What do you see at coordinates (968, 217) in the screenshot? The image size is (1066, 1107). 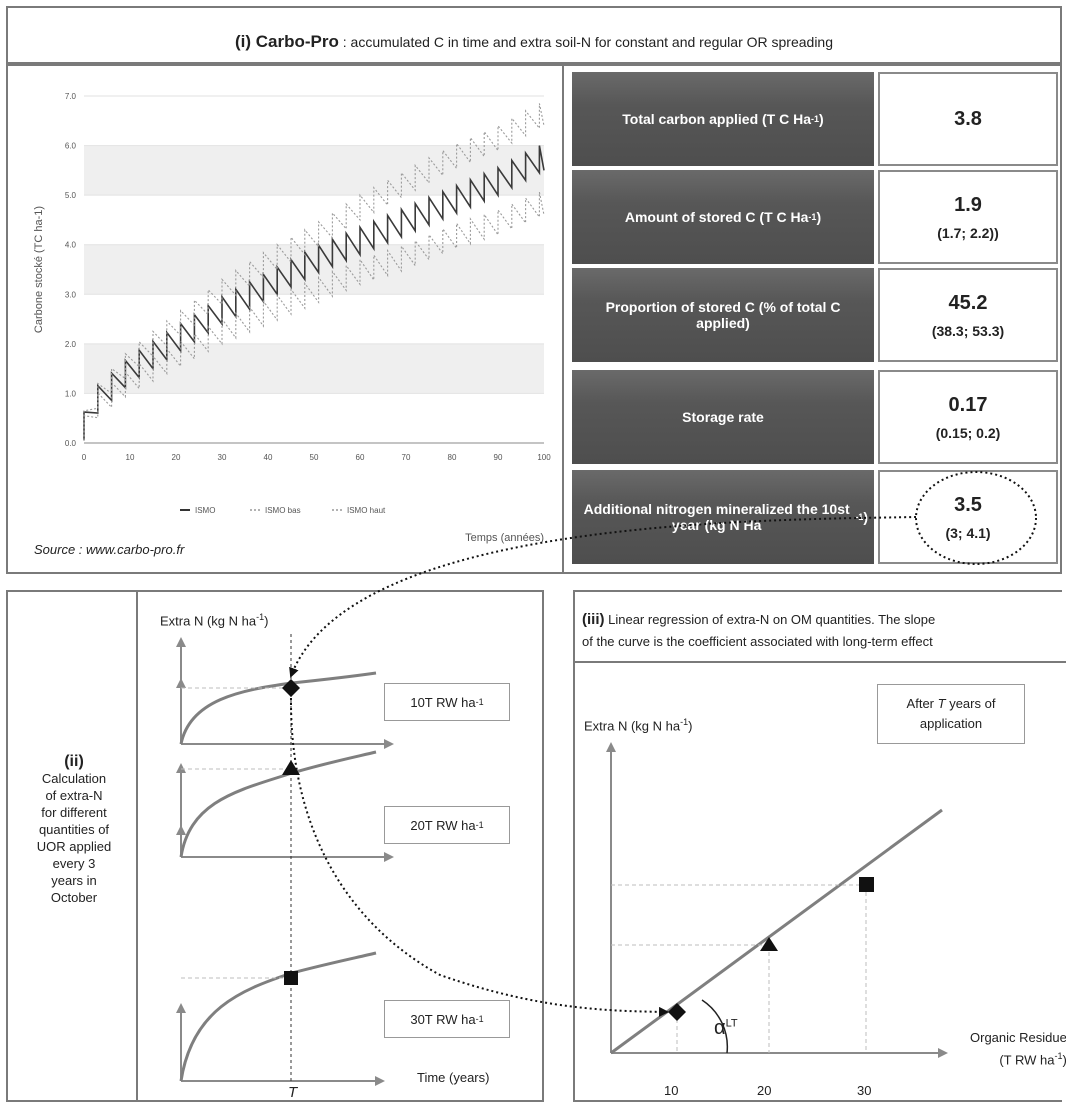 I see `table-row-value: 1.9 (1.7; 2.2))` at bounding box center [968, 217].